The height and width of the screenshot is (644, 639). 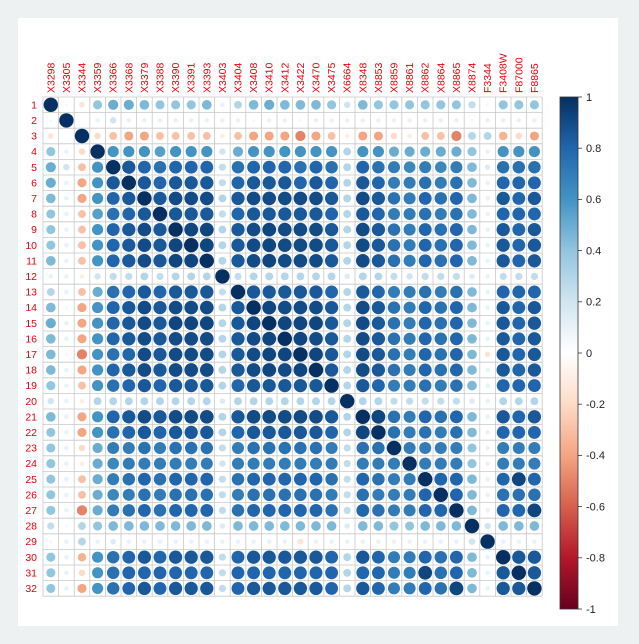 I want to click on row-label: 4, so click(x=34, y=152).